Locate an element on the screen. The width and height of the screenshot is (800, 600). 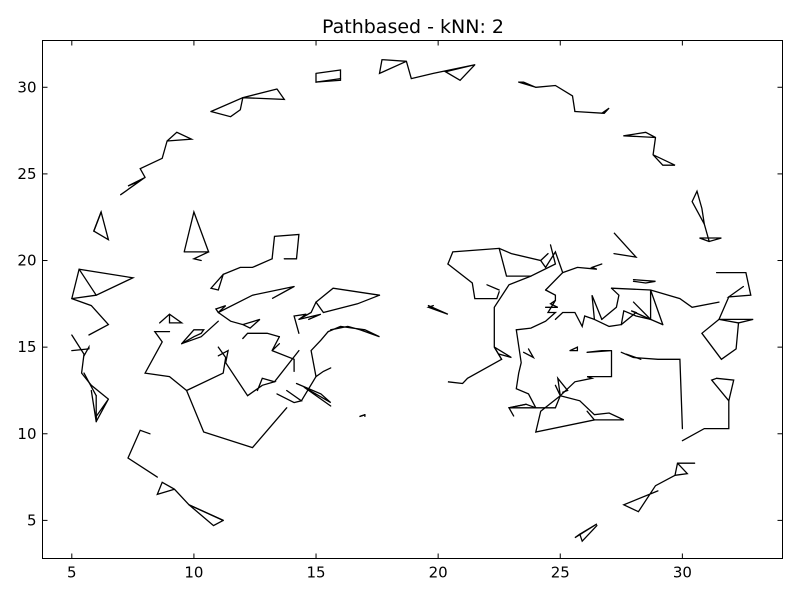
y-tick-label: 10 is located at coordinates (26, 434).